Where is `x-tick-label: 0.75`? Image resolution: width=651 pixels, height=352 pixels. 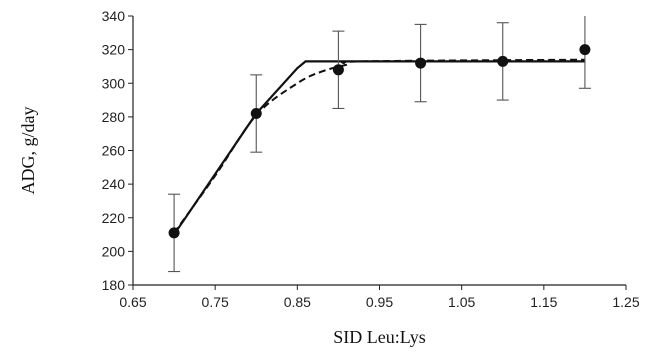 x-tick-label: 0.75 is located at coordinates (215, 302).